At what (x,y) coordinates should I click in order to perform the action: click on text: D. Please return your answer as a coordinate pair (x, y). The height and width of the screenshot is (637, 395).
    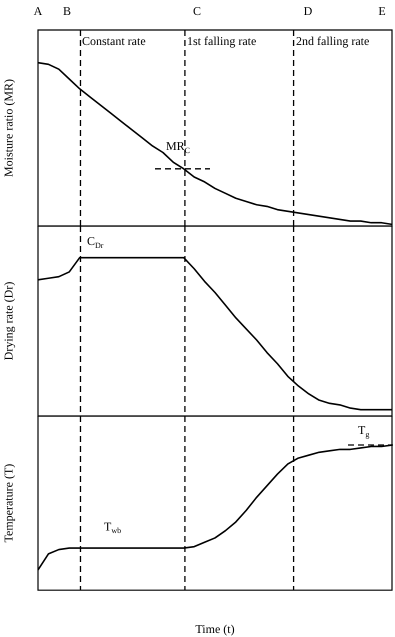
    Looking at the image, I should click on (308, 11).